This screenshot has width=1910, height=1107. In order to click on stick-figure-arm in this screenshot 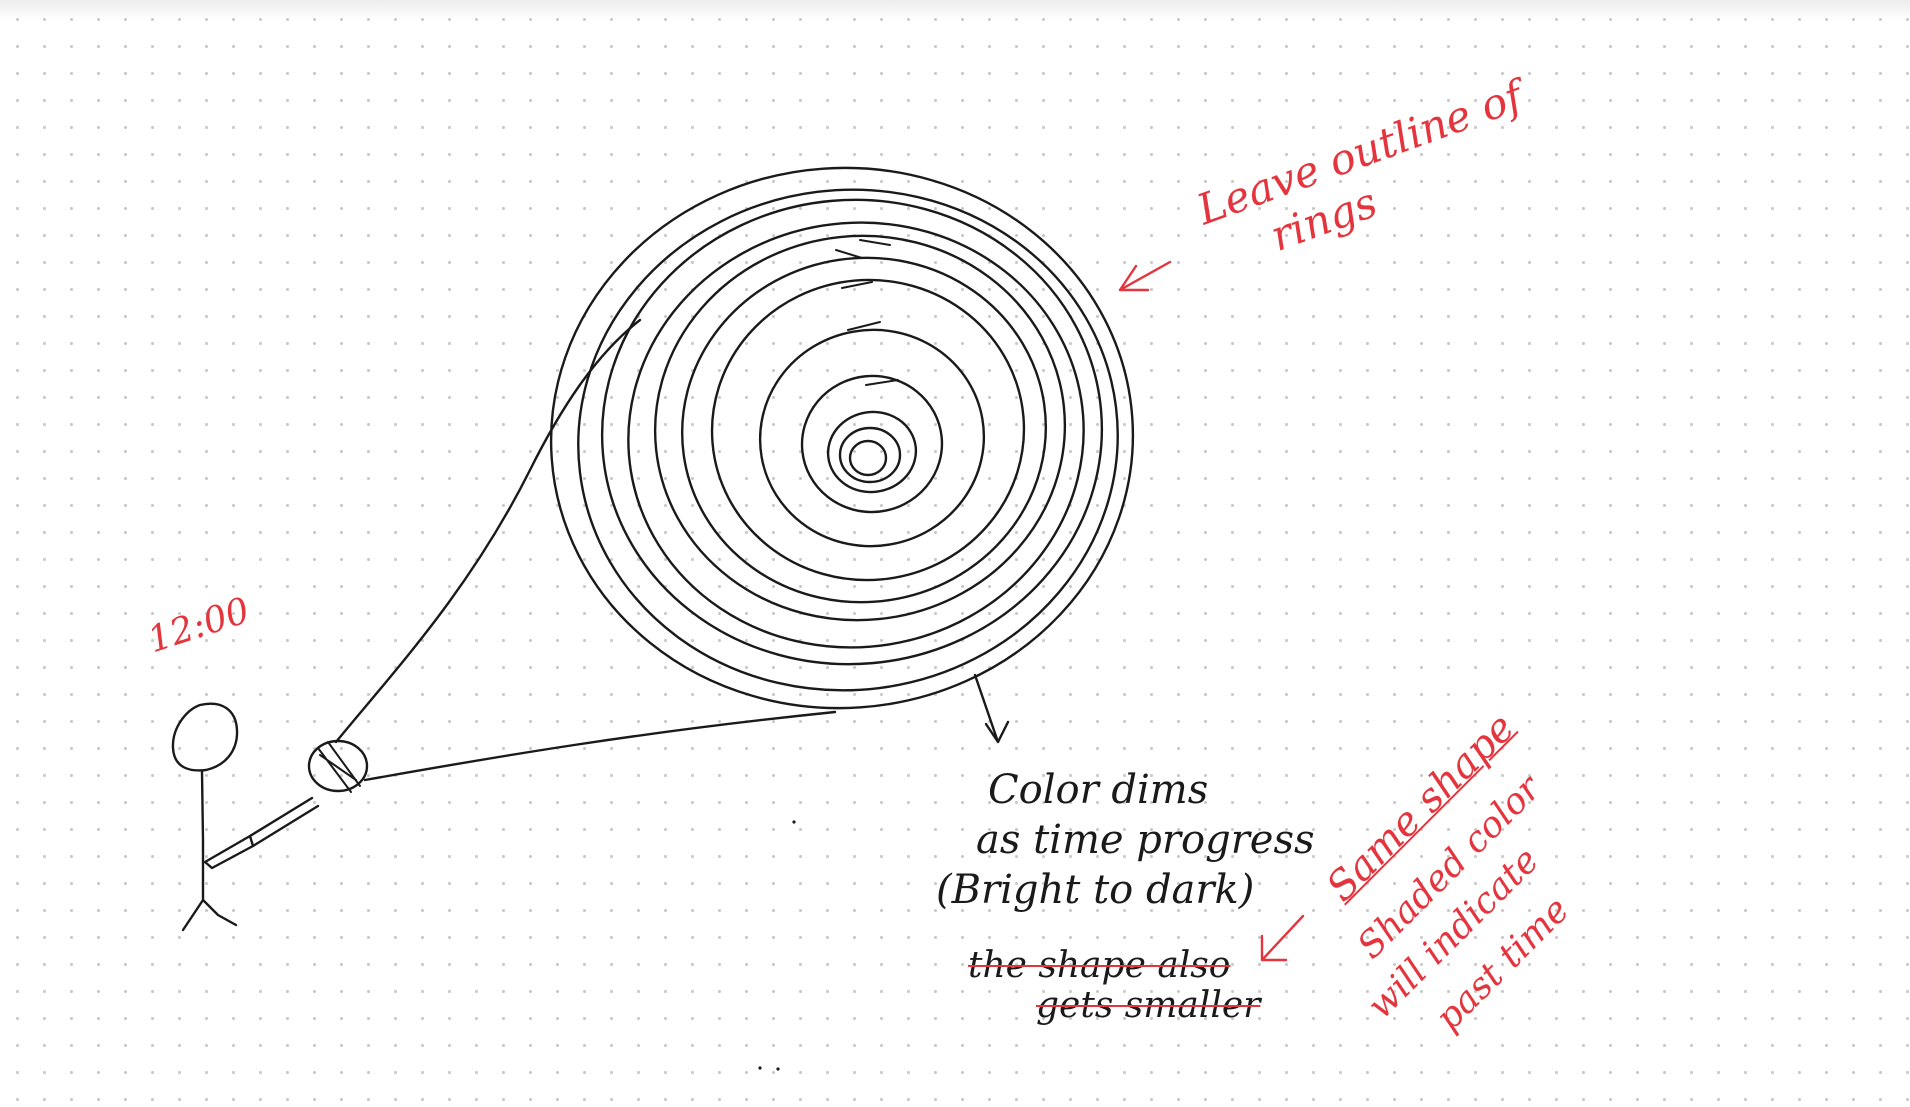, I will do `click(229, 852)`.